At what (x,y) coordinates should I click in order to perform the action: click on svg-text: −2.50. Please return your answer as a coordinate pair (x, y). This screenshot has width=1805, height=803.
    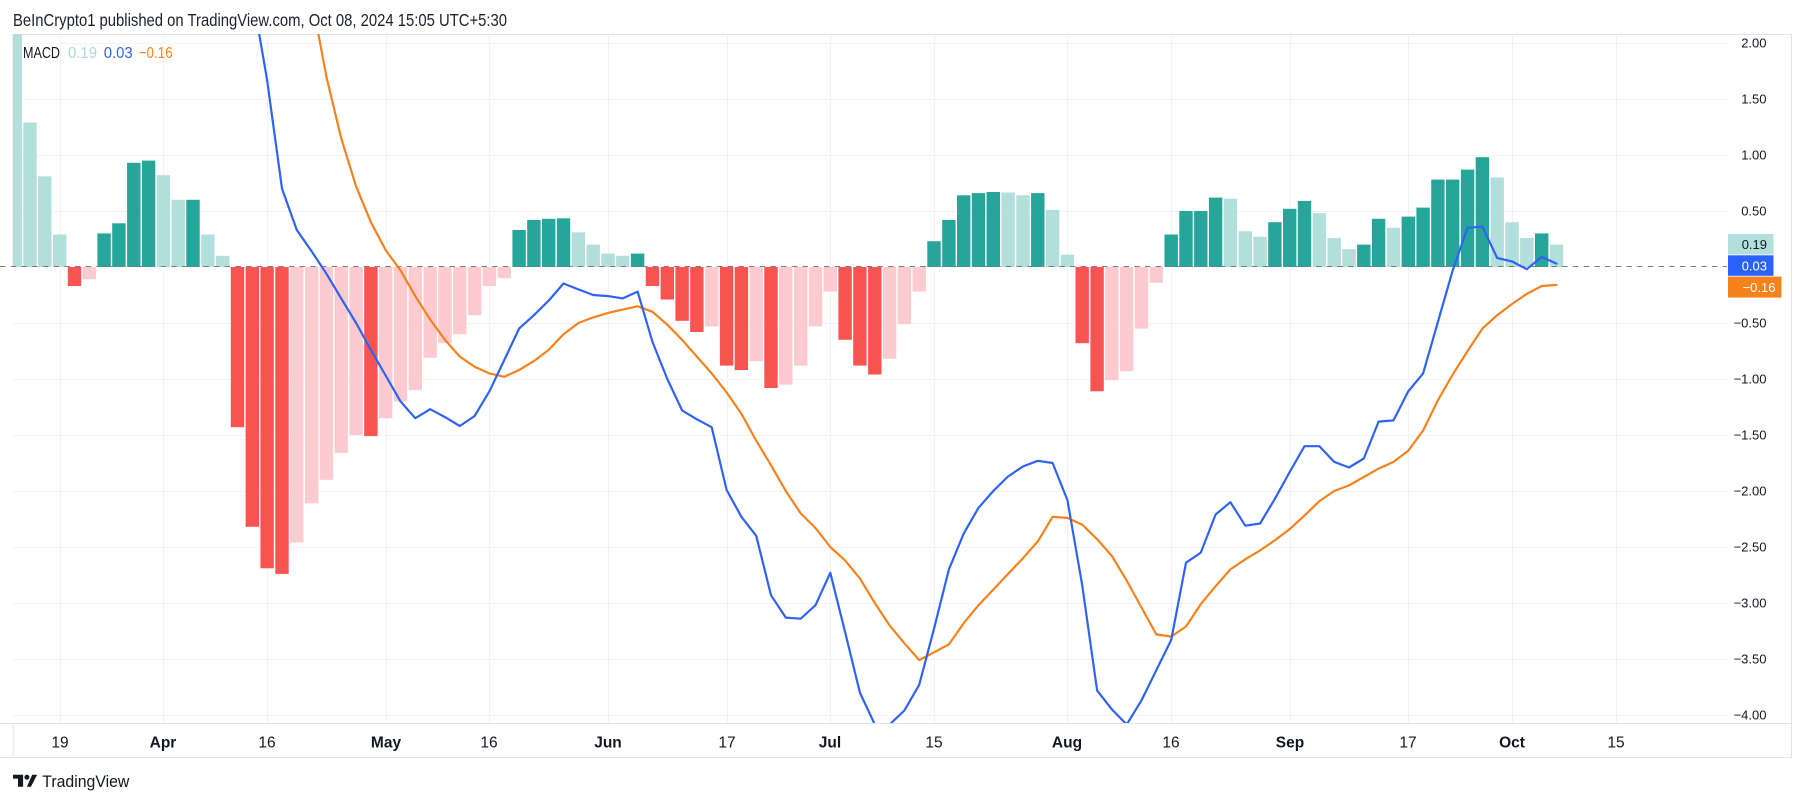
    Looking at the image, I should click on (1750, 547).